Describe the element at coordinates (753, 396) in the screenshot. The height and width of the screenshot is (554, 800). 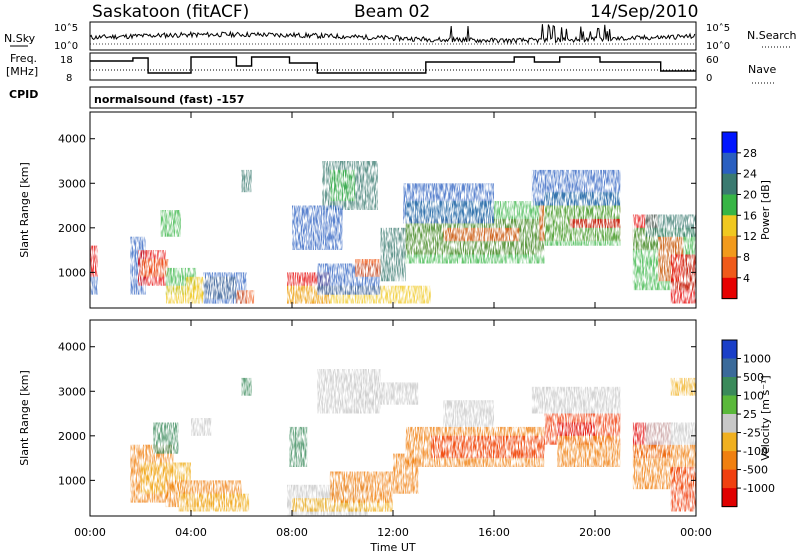
I see `colorbar-tick-label: 100` at that location.